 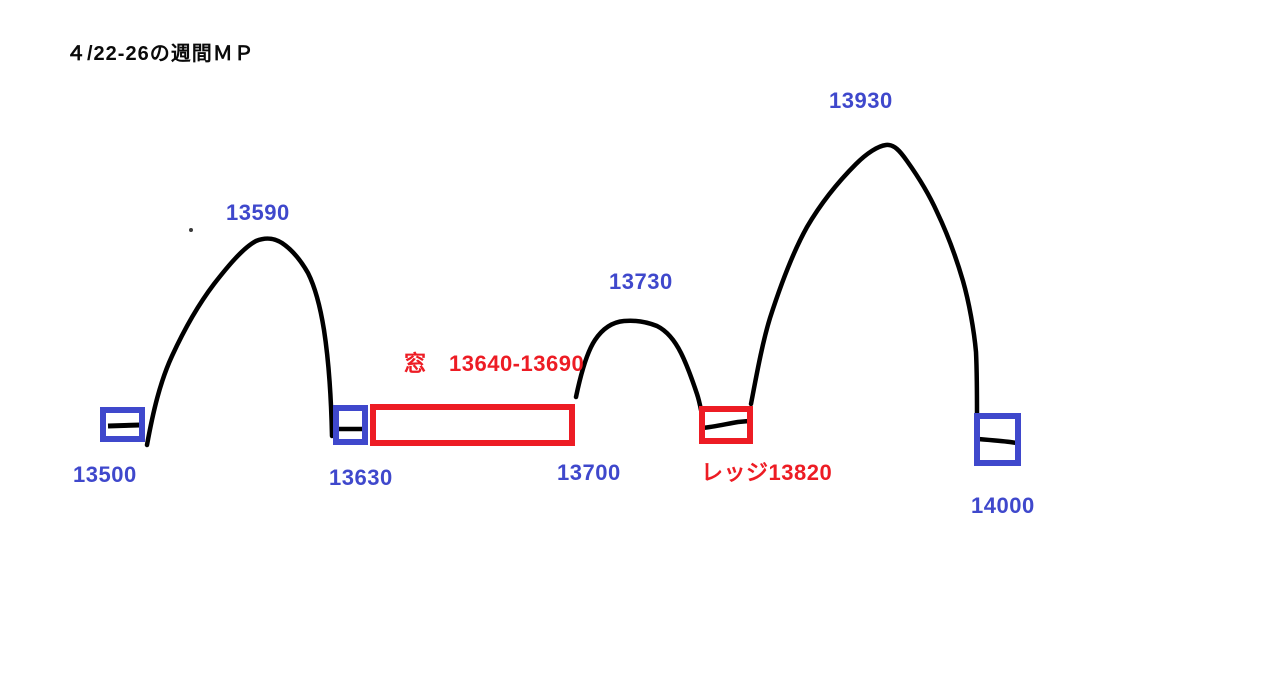 What do you see at coordinates (494, 363) in the screenshot?
I see `window-label: 窓 13640-13690` at bounding box center [494, 363].